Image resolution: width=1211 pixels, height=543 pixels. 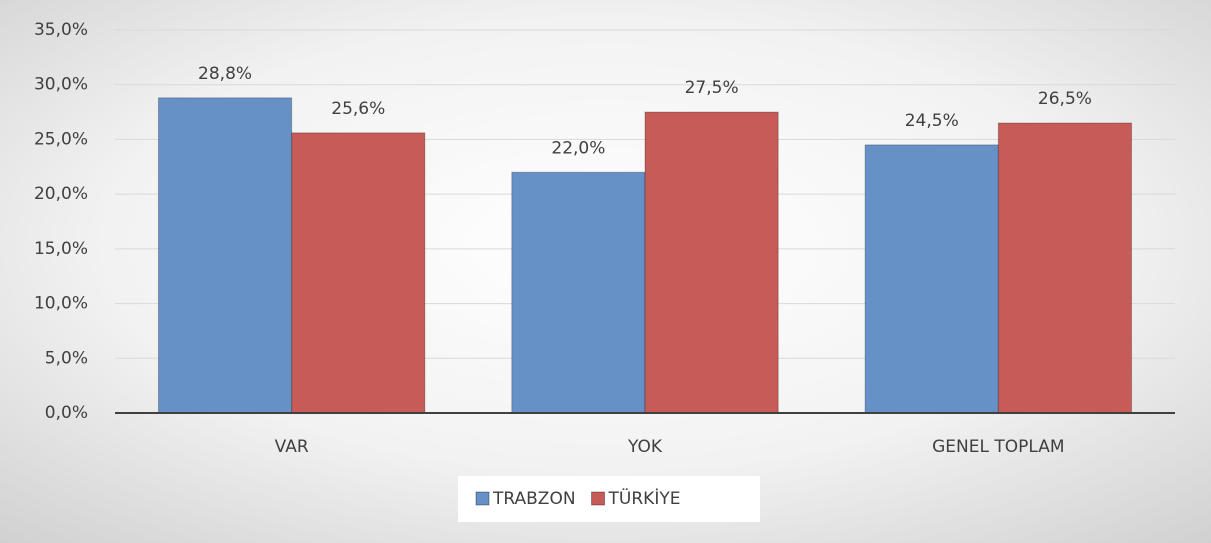 What do you see at coordinates (61, 304) in the screenshot?
I see `y-tick-label: 10,0%` at bounding box center [61, 304].